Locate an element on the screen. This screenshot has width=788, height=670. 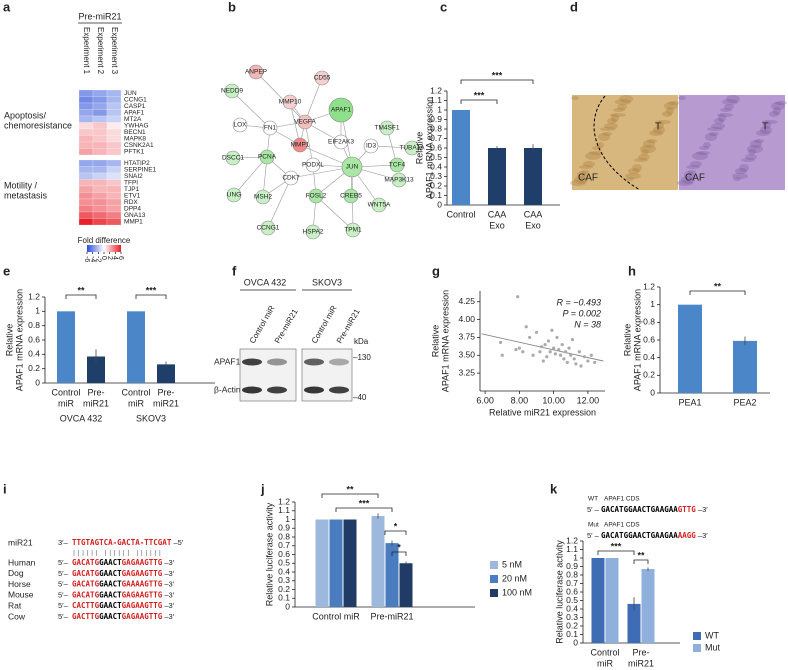
x-tick-label: 8.00 is located at coordinates (520, 400).